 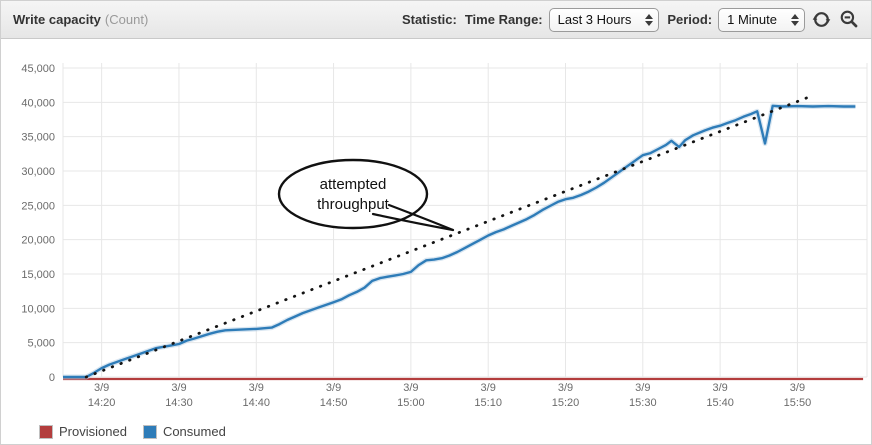 I want to click on bubble-text-line2: throughput, so click(x=353, y=204).